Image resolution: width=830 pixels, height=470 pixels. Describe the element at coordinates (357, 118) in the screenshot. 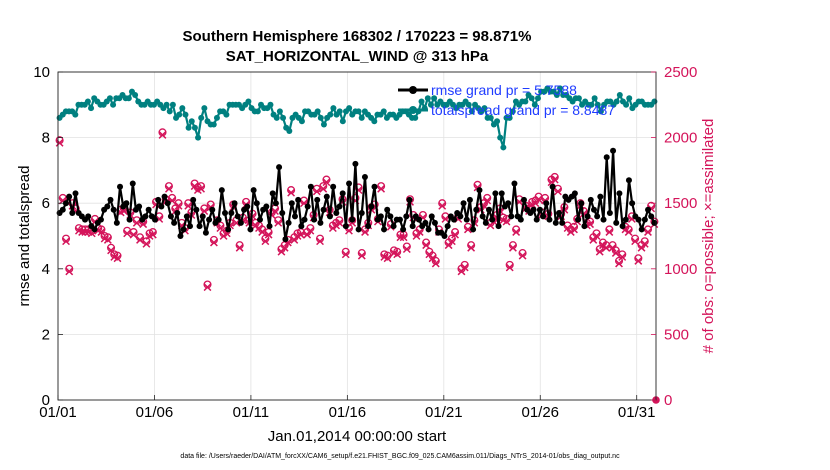

I see `series-totalspread` at that location.